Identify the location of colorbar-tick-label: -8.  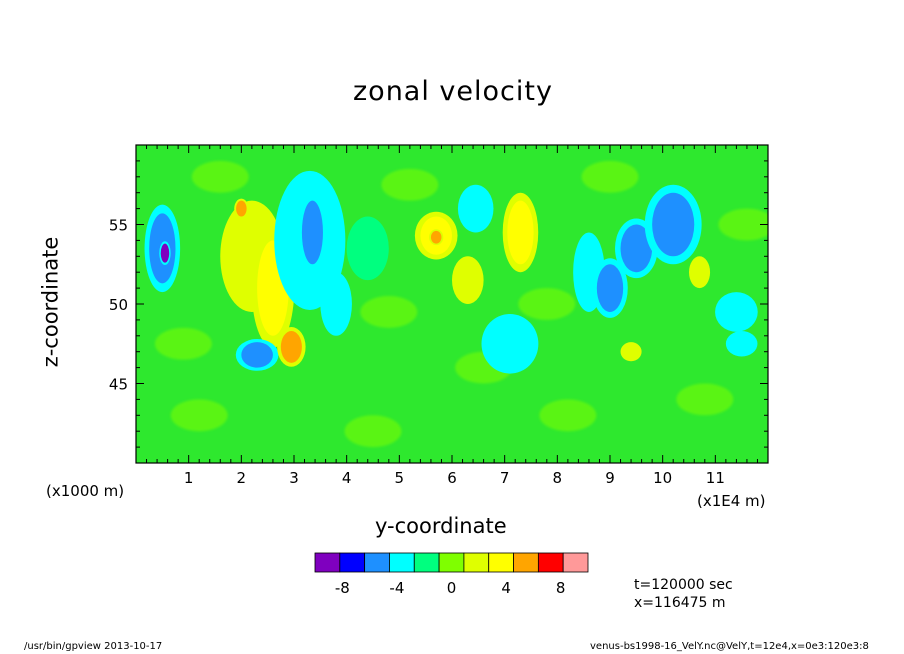
(342, 588).